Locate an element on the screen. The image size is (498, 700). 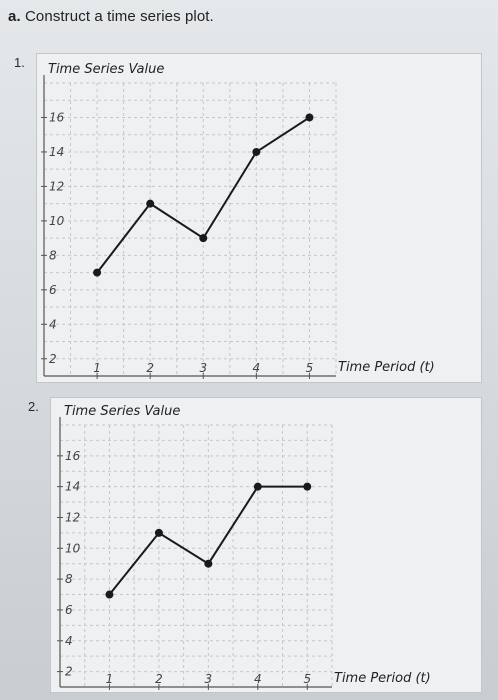
question-heading: a. Construct a time series plot. is located at coordinates (111, 16).